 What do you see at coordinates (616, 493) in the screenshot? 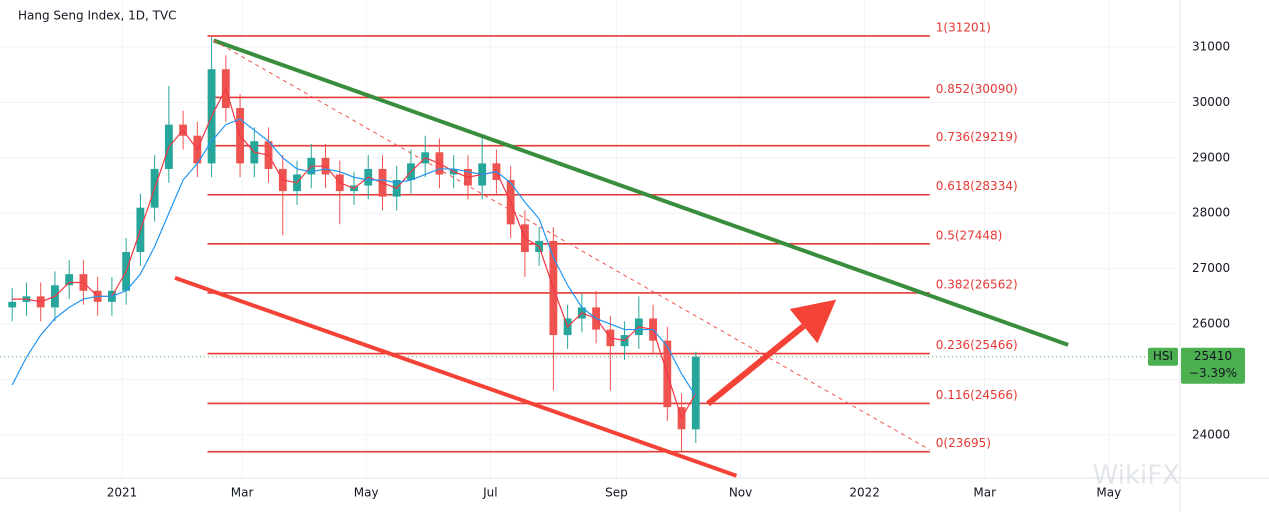
I see `x-tick-label: Sep` at bounding box center [616, 493].